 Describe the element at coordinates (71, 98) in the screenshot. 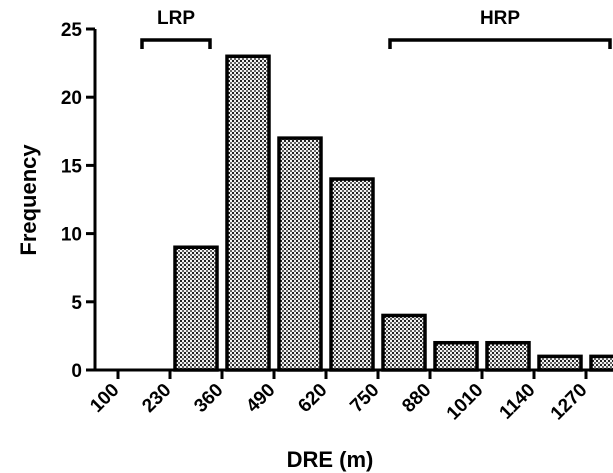

I see `y-tick-label-20: 20` at that location.